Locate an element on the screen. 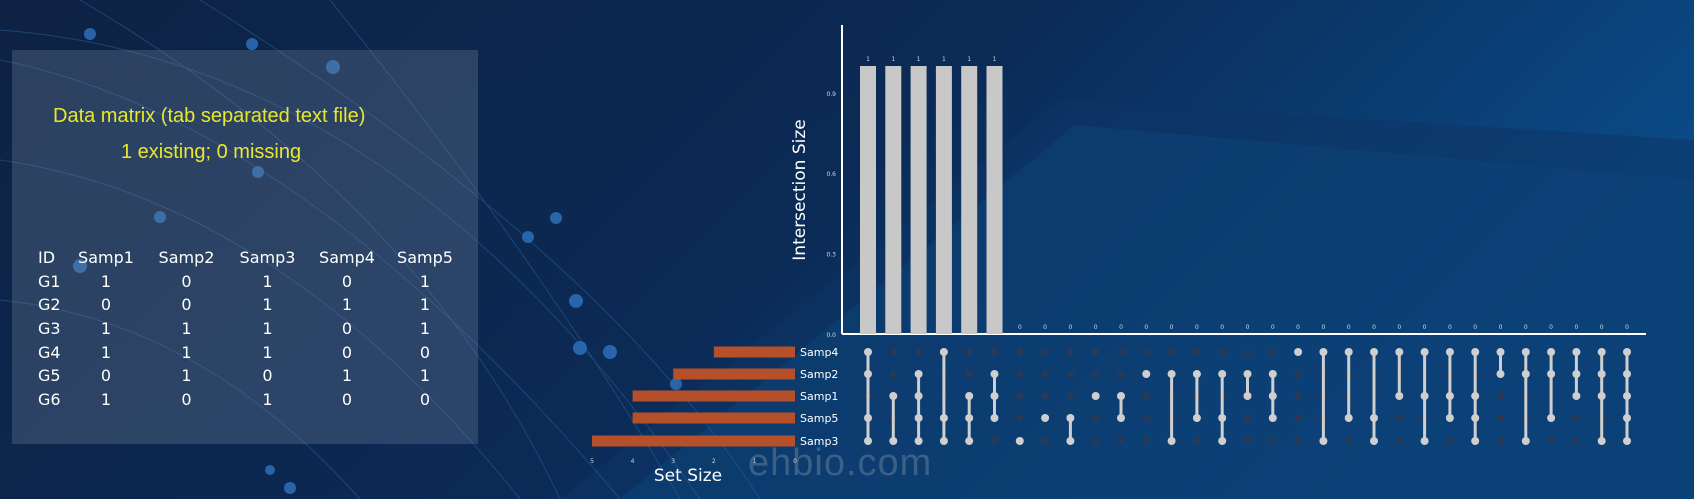 This screenshot has width=1694, height=499. table-row: G2 0 0 1 1 1 is located at coordinates (251, 305).